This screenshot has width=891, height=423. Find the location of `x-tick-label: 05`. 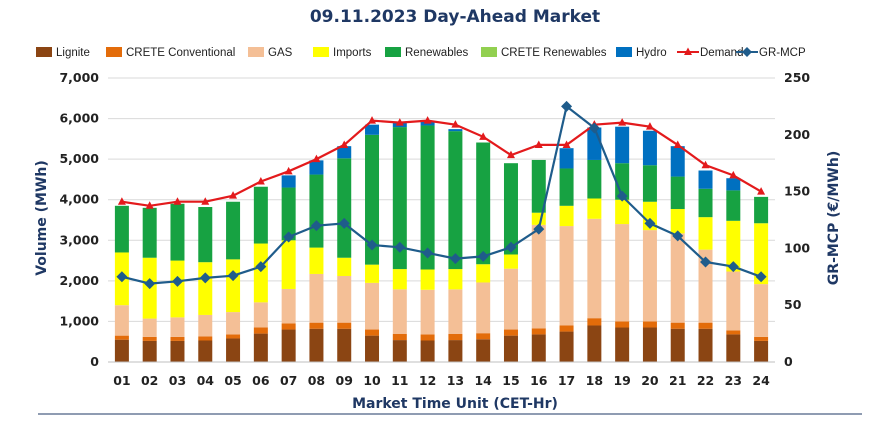

x-tick-label: 05 is located at coordinates (232, 380).